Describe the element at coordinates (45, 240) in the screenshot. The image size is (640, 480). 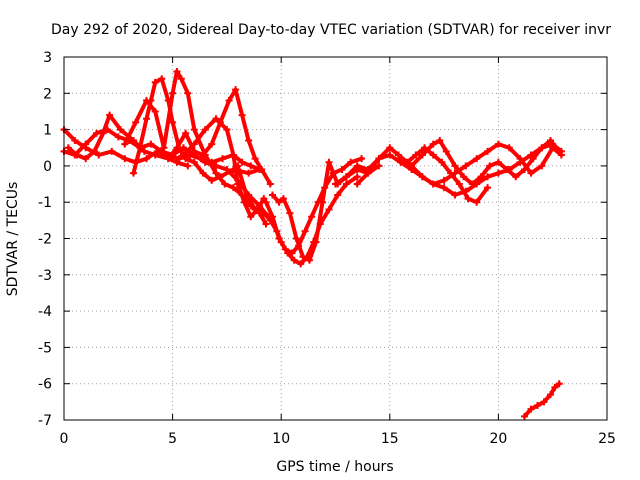
I see `y-tick-label: -2` at that location.